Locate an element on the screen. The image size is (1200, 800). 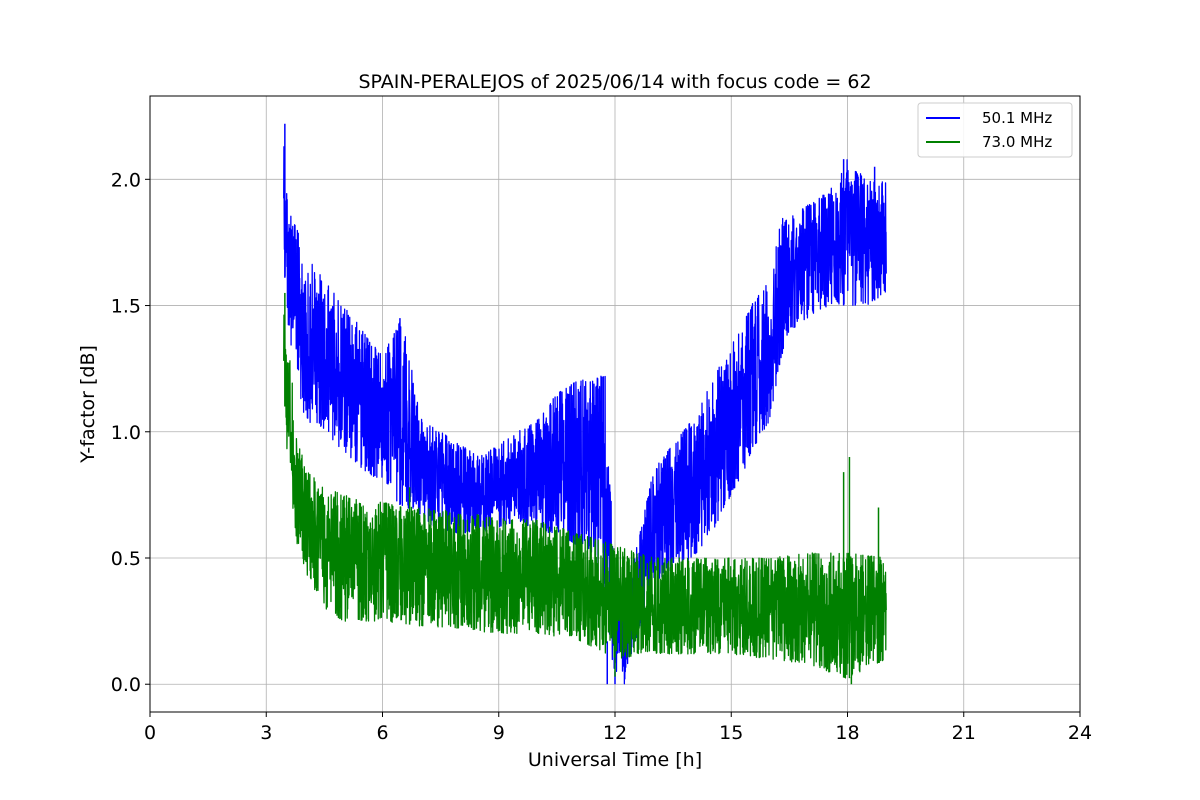
legend-box is located at coordinates (995, 130).